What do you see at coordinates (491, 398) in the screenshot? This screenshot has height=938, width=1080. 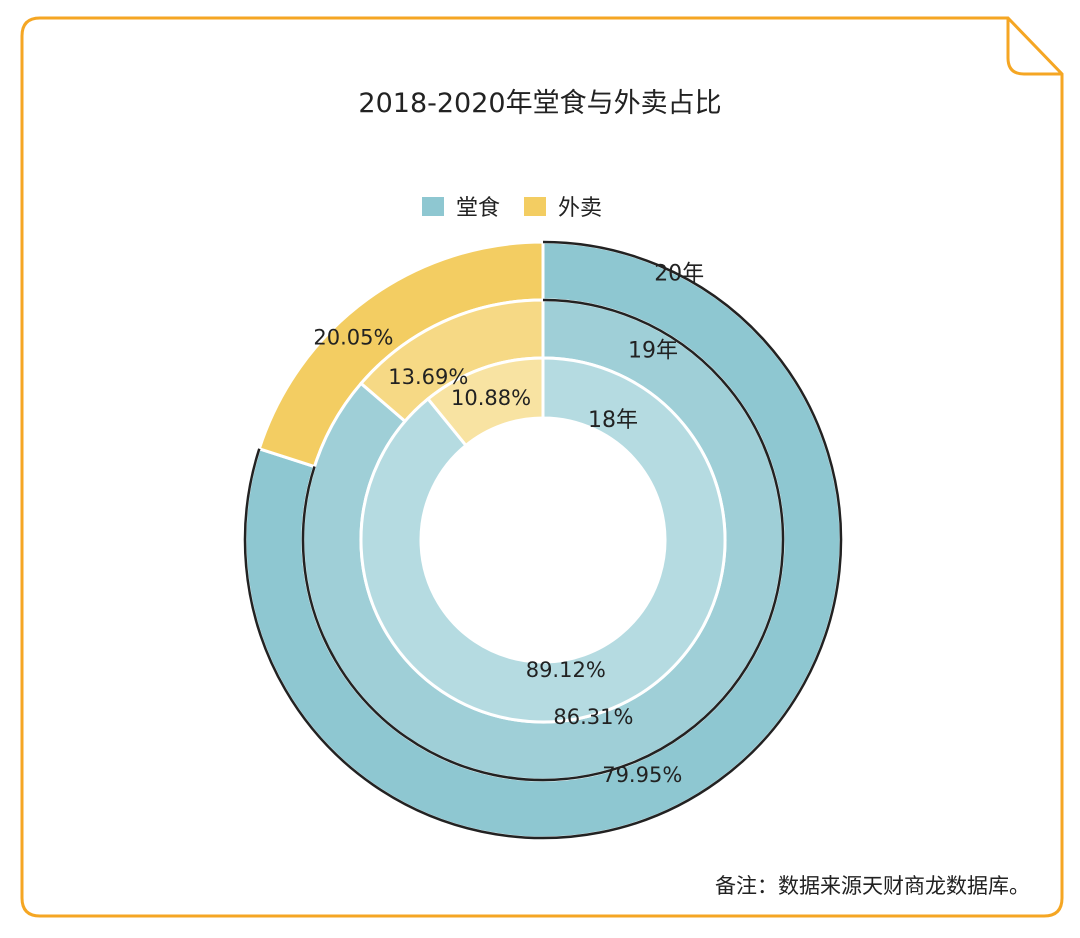 I see `value-label-18年-takeout: 10.88%` at bounding box center [491, 398].